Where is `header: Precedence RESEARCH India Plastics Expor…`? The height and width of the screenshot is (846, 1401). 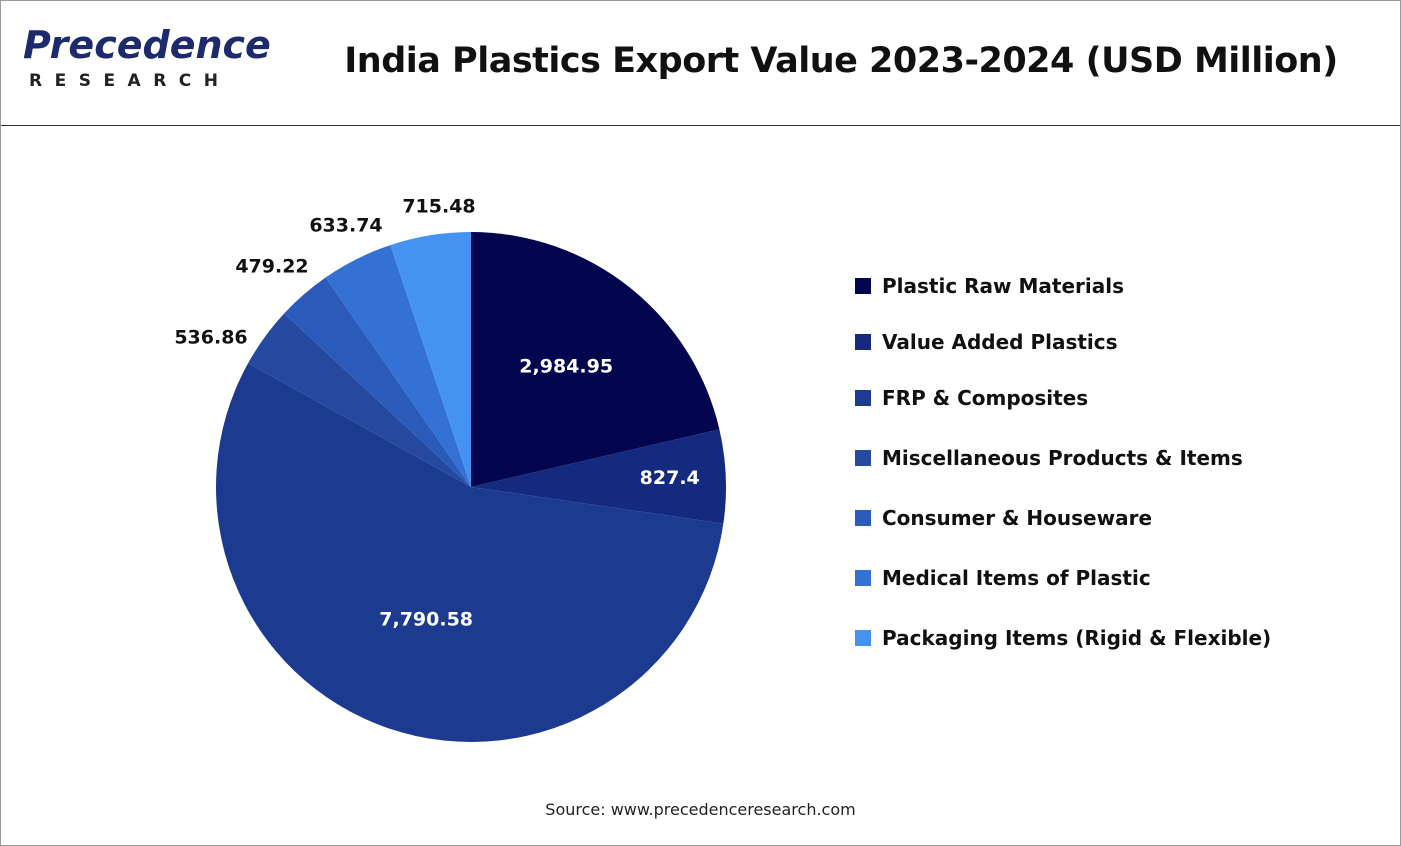 header: Precedence RESEARCH India Plastics Expor… is located at coordinates (700, 63).